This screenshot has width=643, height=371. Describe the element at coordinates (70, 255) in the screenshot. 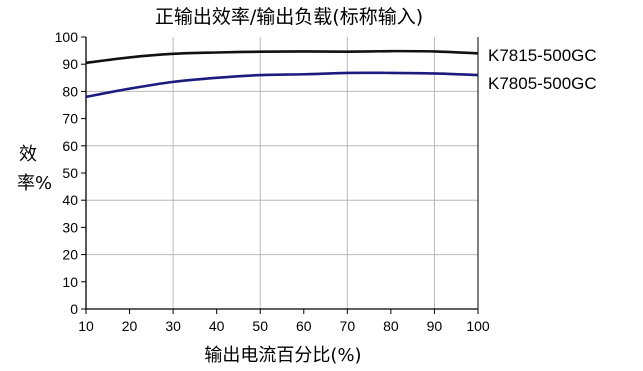

I see `y-tick-label: 20` at that location.